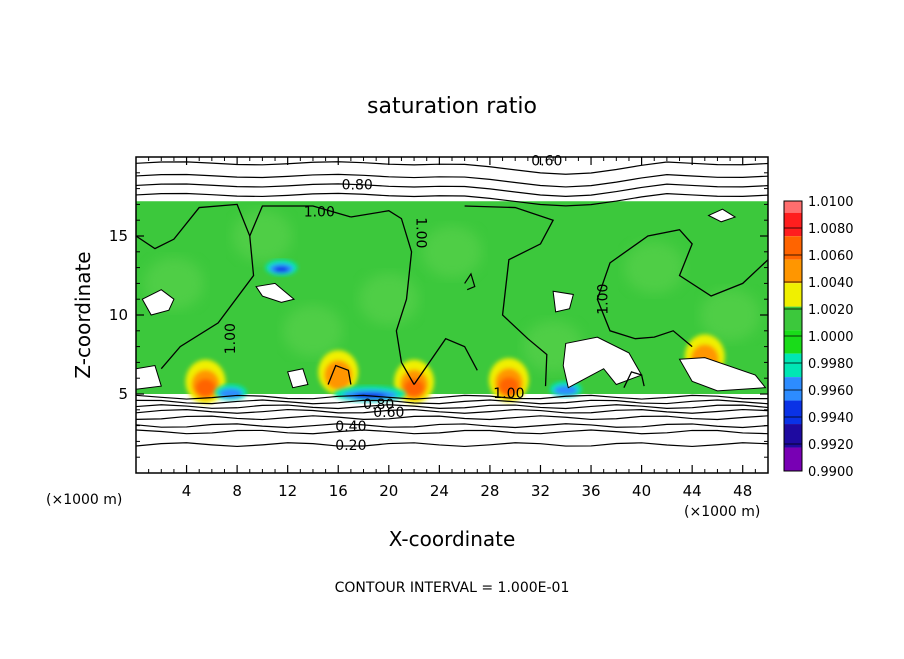  Describe the element at coordinates (237, 491) in the screenshot. I see `x-tick-label: 8` at that location.